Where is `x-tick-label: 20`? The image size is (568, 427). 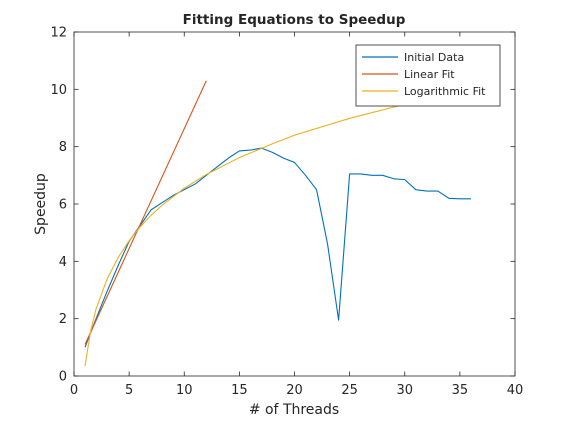
x-tick-label: 20 is located at coordinates (294, 390).